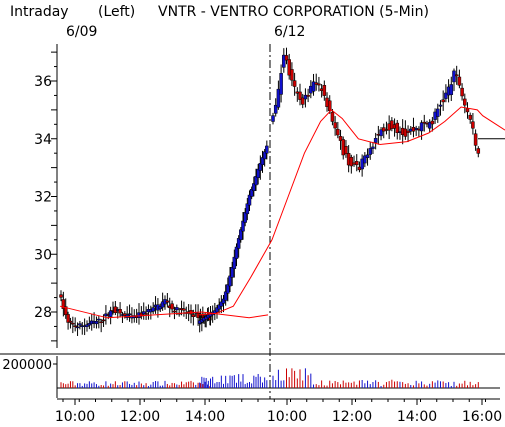 Image resolution: width=505 pixels, height=427 pixels. I want to click on time-tick-label: 16:00, so click(482, 417).